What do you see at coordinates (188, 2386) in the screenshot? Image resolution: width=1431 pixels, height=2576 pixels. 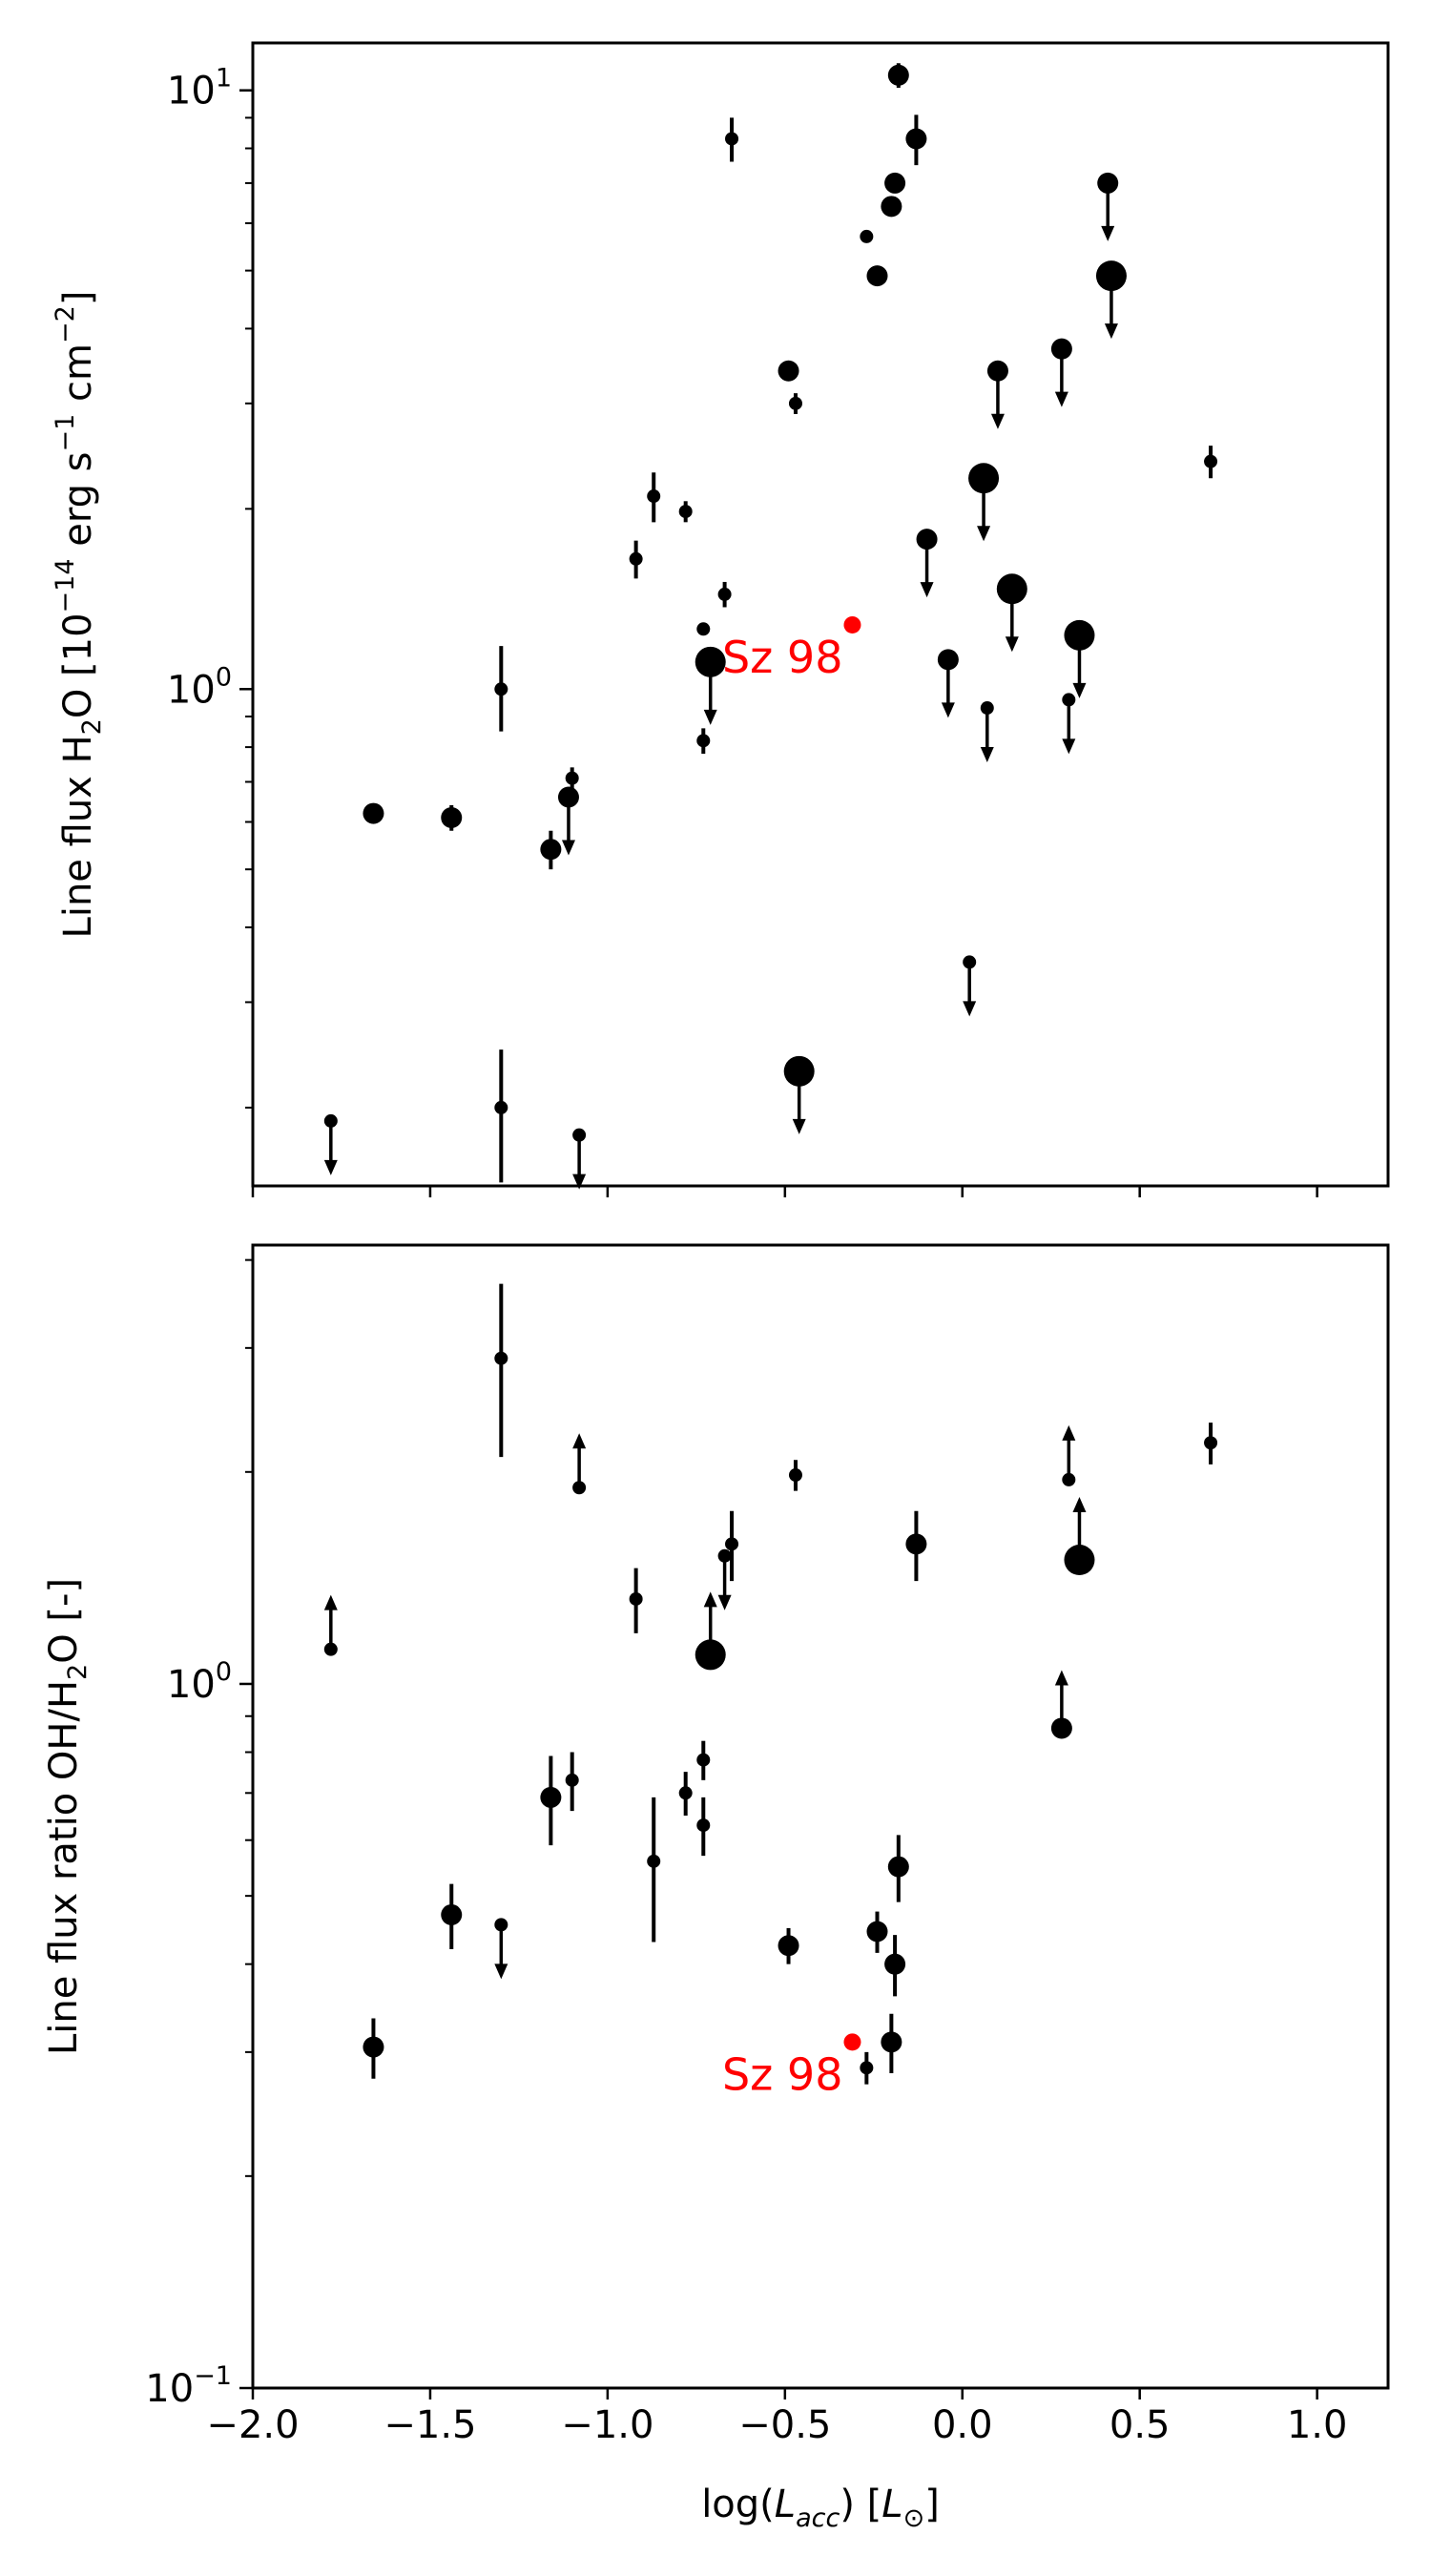 I see `y-tick-label: 10⁻¹` at bounding box center [188, 2386].